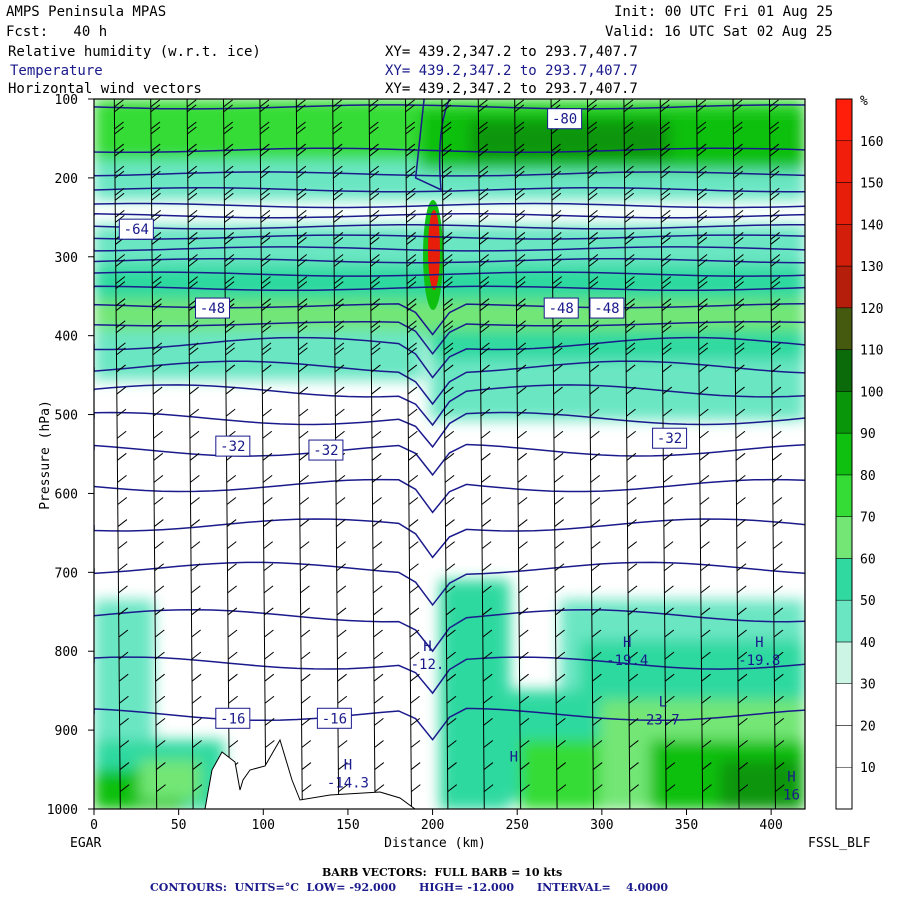 This screenshot has height=900, width=900. What do you see at coordinates (449, 205) in the screenshot?
I see `isotherm` at bounding box center [449, 205].